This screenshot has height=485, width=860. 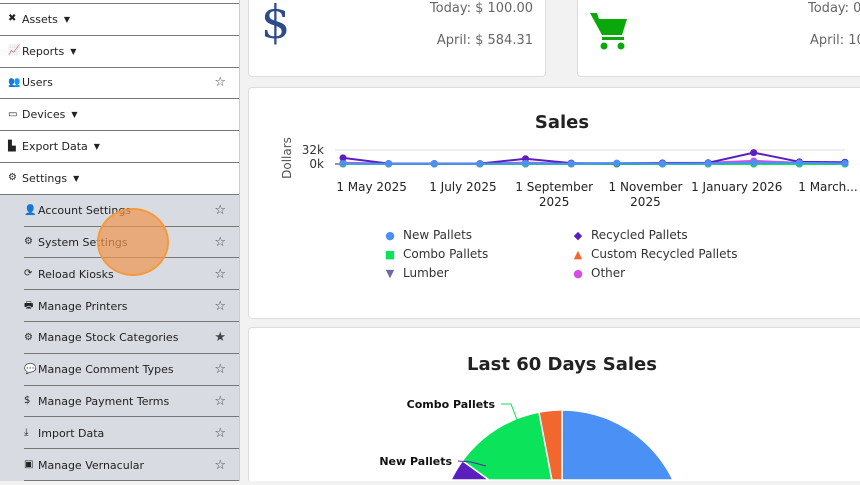 I want to click on sidebar-subitem-manage-payment-terms: $ Manage Payment Terms ☆, so click(x=119, y=401).